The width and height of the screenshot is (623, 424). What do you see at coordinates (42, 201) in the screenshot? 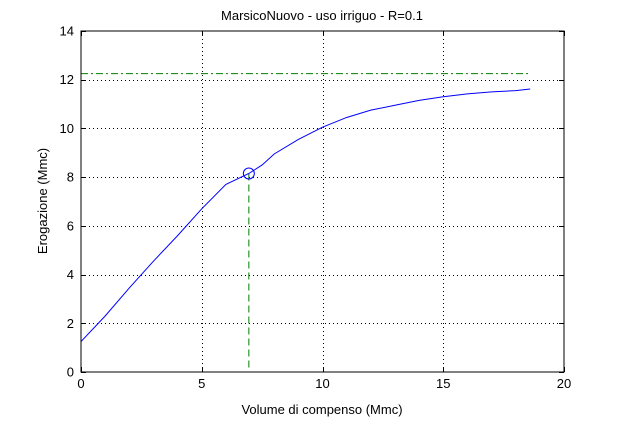
I see `y-axis-label: Erogazione (Mmc)` at bounding box center [42, 201].